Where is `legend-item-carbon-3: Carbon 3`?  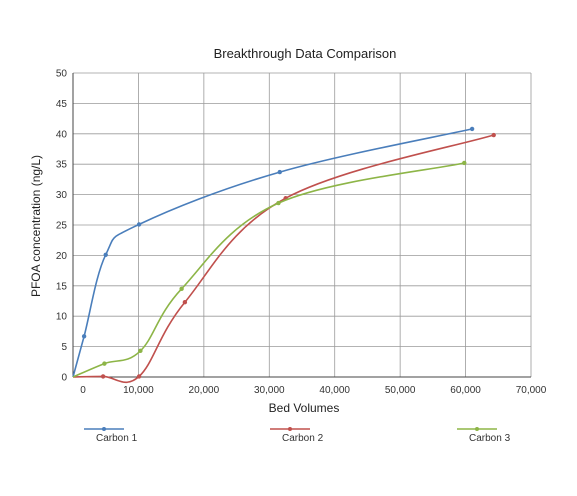 legend-item-carbon-3: Carbon 3 is located at coordinates (484, 435).